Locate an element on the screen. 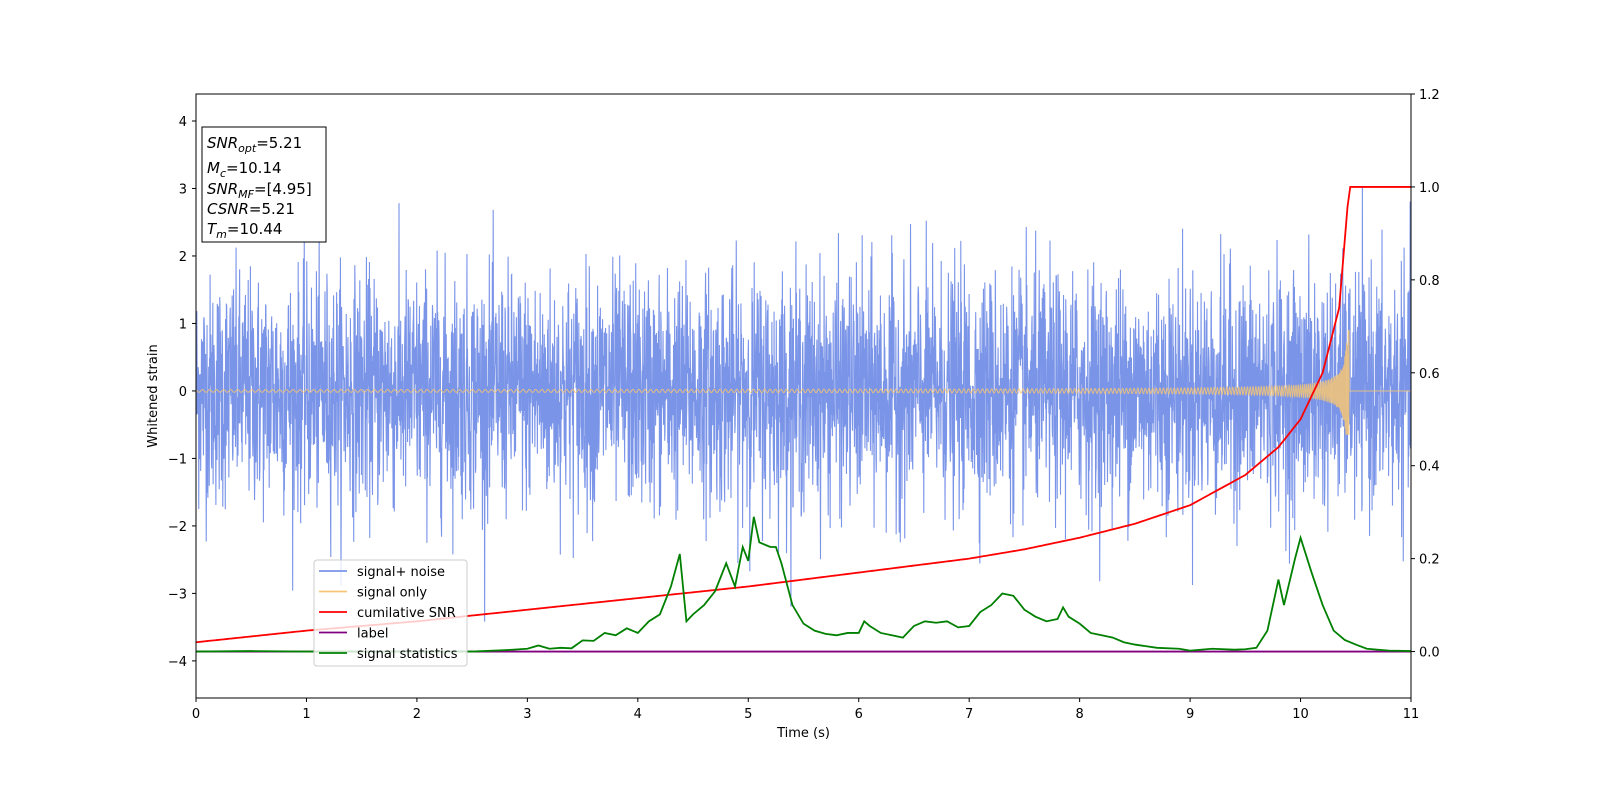 The image size is (1600, 800). legend-label: label is located at coordinates (372, 634).